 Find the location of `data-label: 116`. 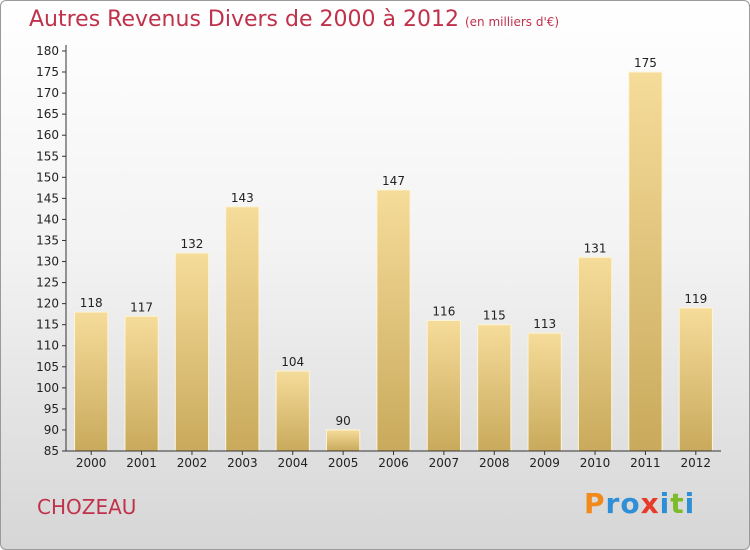

data-label: 116 is located at coordinates (443, 311).